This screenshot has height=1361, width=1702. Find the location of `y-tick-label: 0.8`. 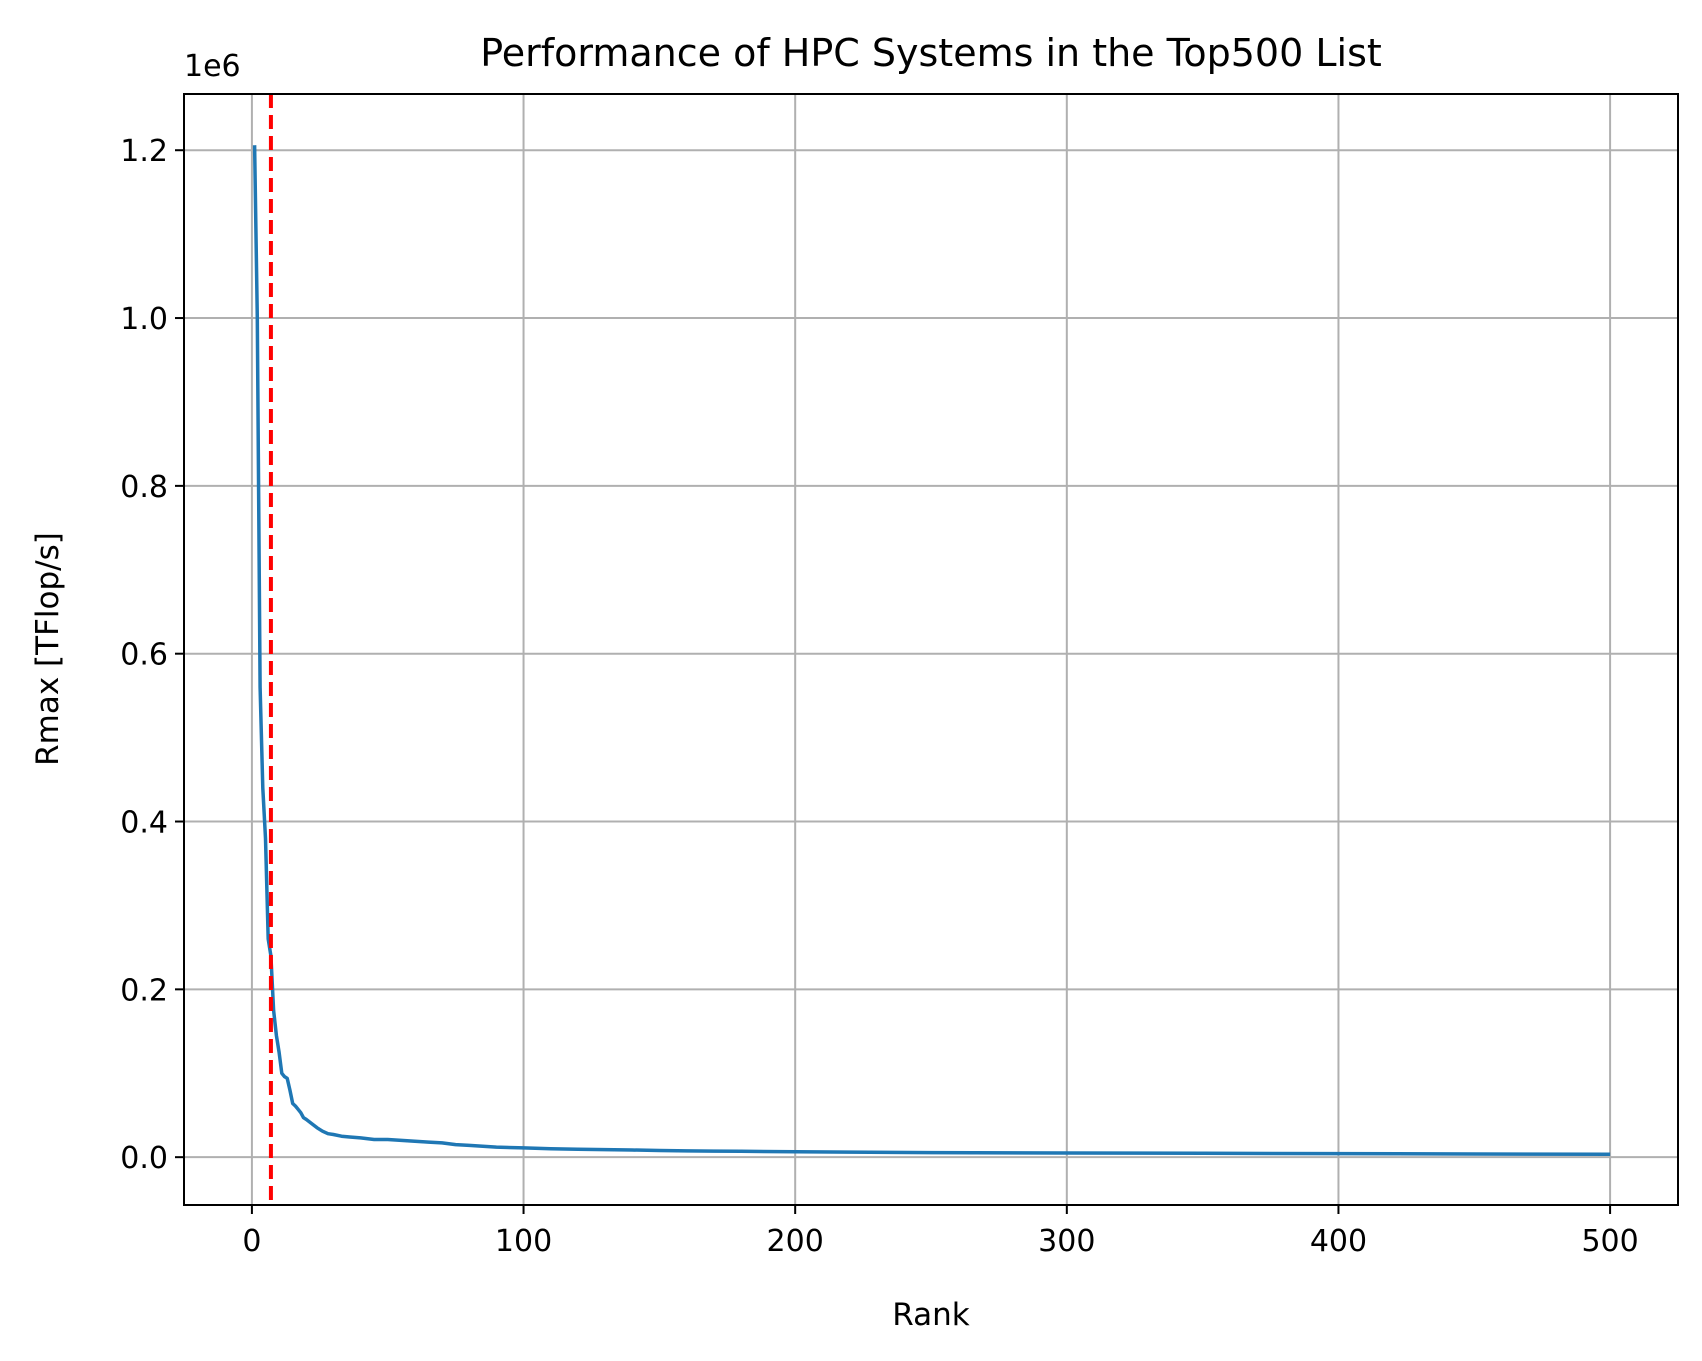

y-tick-label: 0.8 is located at coordinates (144, 487).